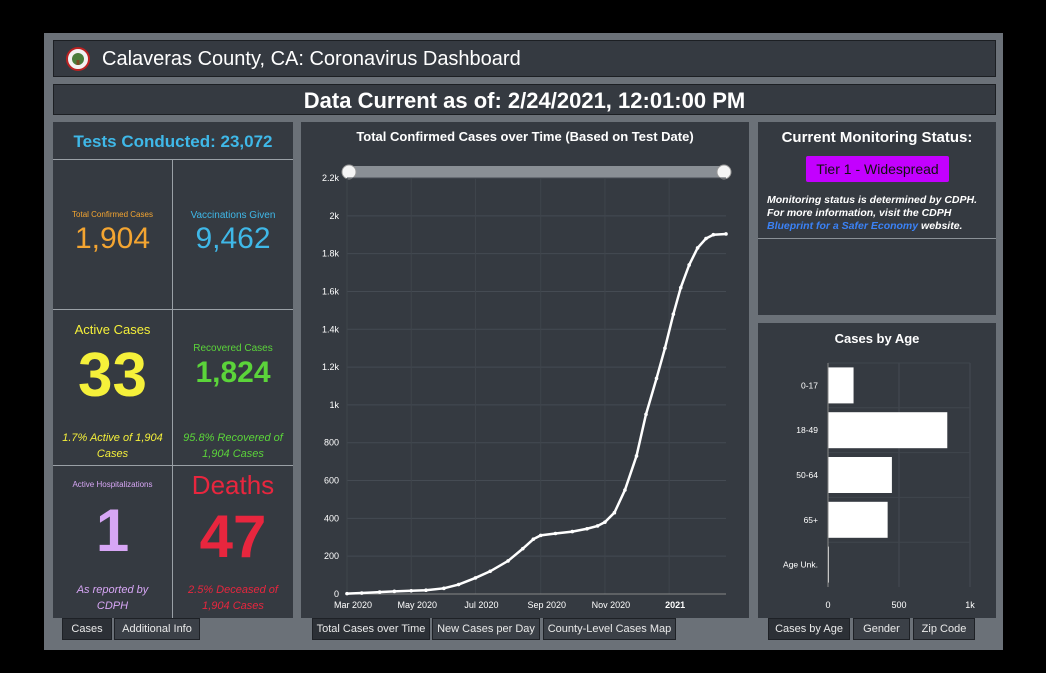  Describe the element at coordinates (233, 485) in the screenshot. I see `deaths-label: Deaths` at that location.